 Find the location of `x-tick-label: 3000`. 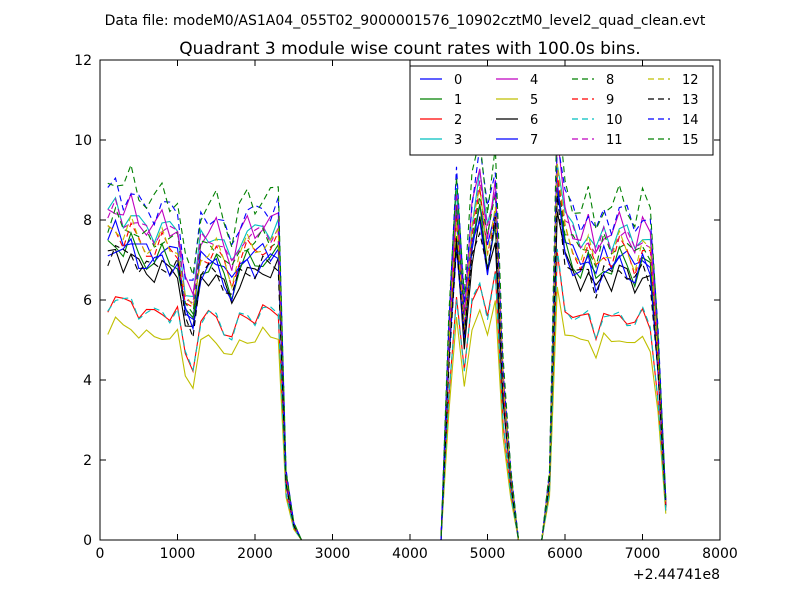

x-tick-label: 3000 is located at coordinates (333, 554).